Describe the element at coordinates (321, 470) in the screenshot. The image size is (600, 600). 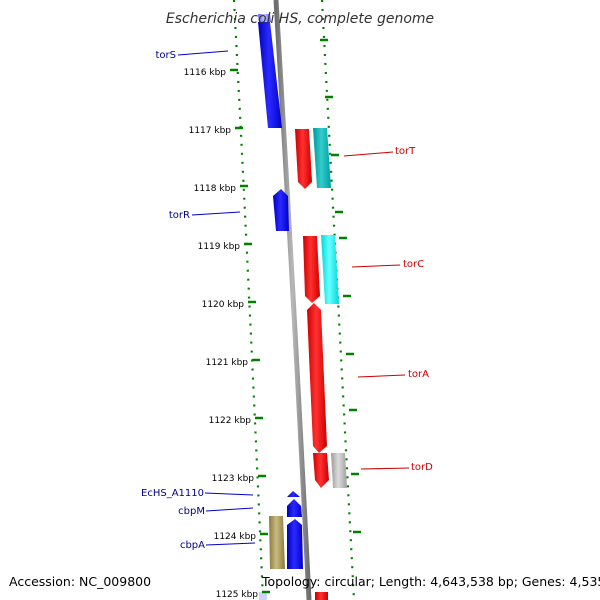
I see `gene-torD` at that location.